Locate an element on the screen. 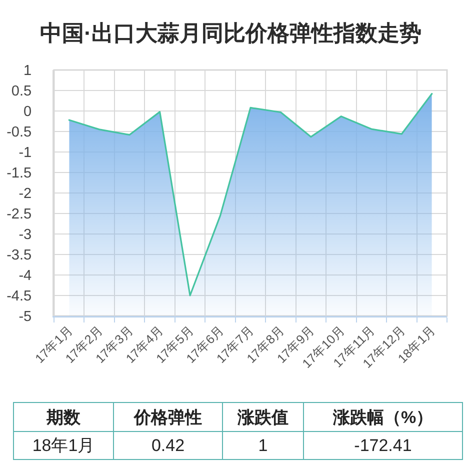 Image resolution: width=471 pixels, height=473 pixels. category-label: 涨跌幅（%） is located at coordinates (383, 417).